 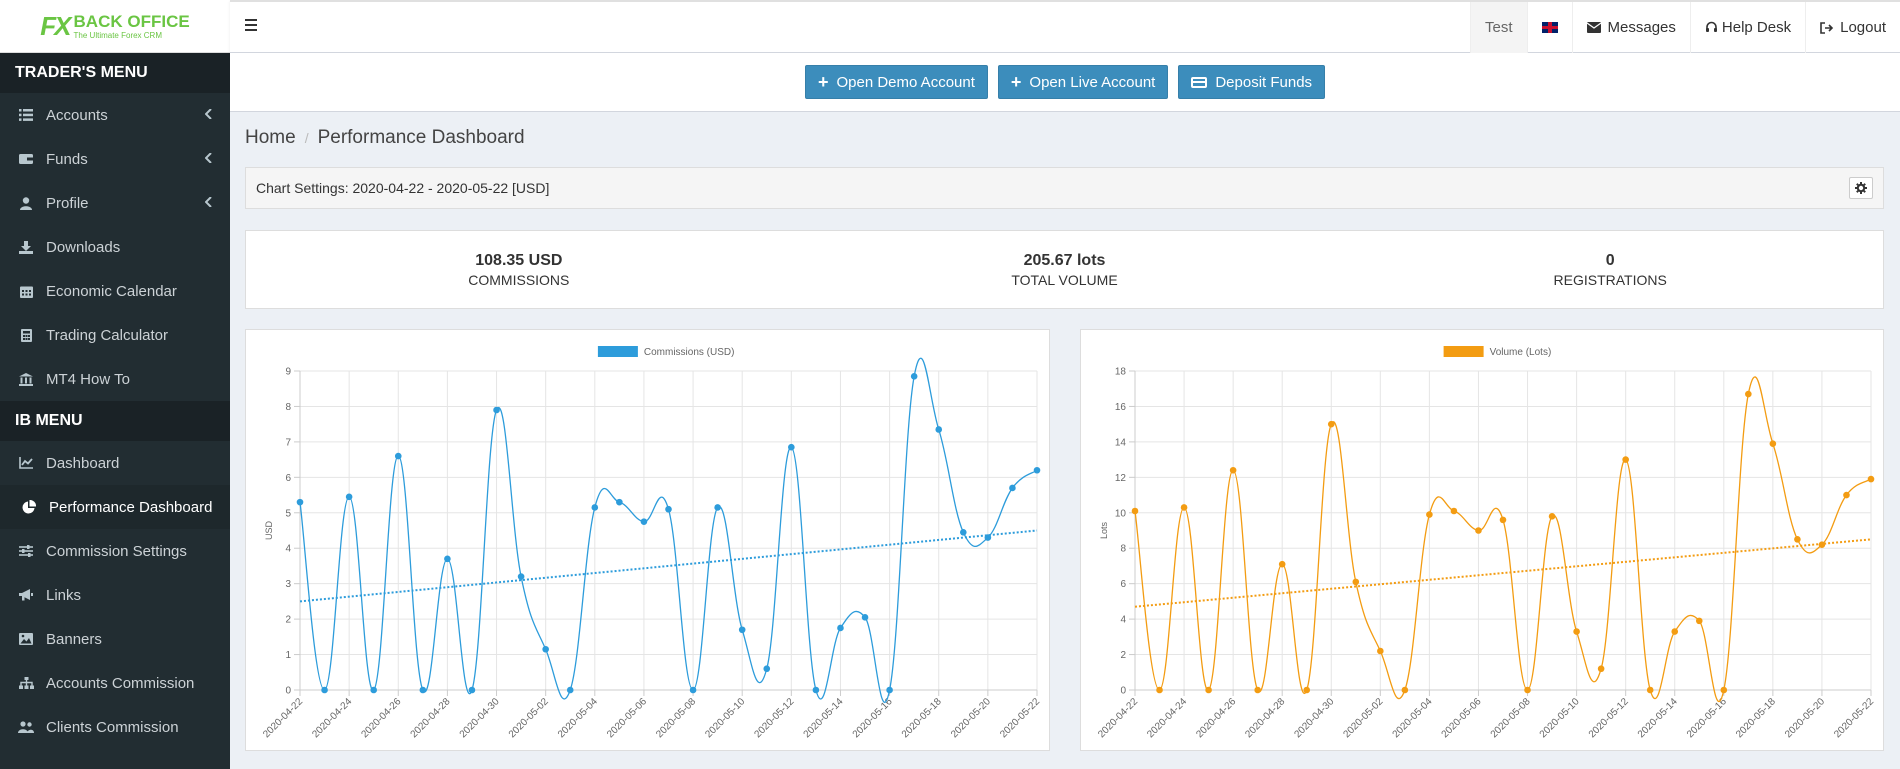 What do you see at coordinates (115, 507) in the screenshot?
I see `sidebar-item-performance-dashboard: Performance Dashboard` at bounding box center [115, 507].